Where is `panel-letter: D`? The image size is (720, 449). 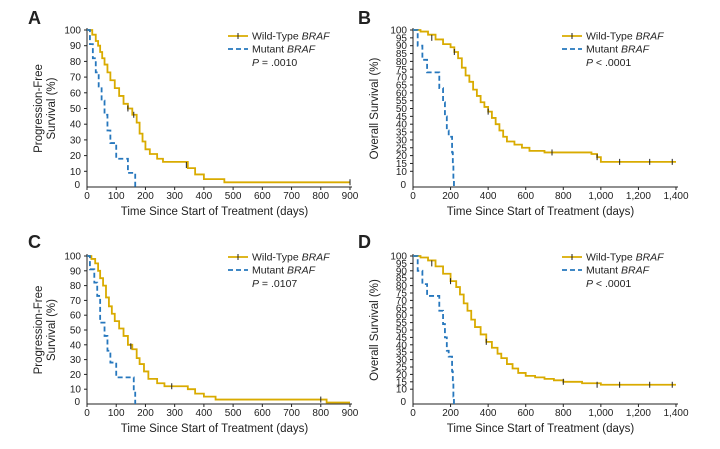 panel-letter: D is located at coordinates (364, 242).